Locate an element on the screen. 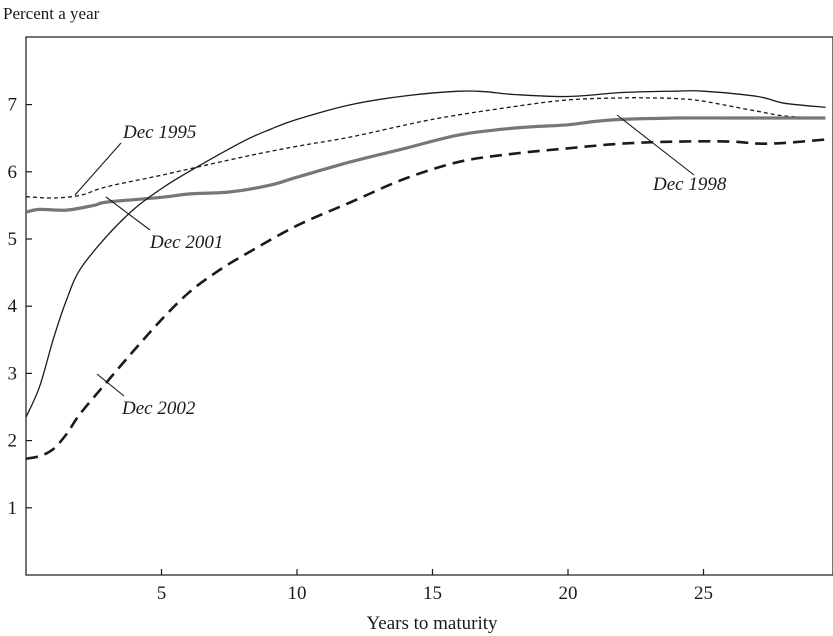 Image resolution: width=833 pixels, height=636 pixels. series-label-dec-1995: Dec 1995 is located at coordinates (159, 132).